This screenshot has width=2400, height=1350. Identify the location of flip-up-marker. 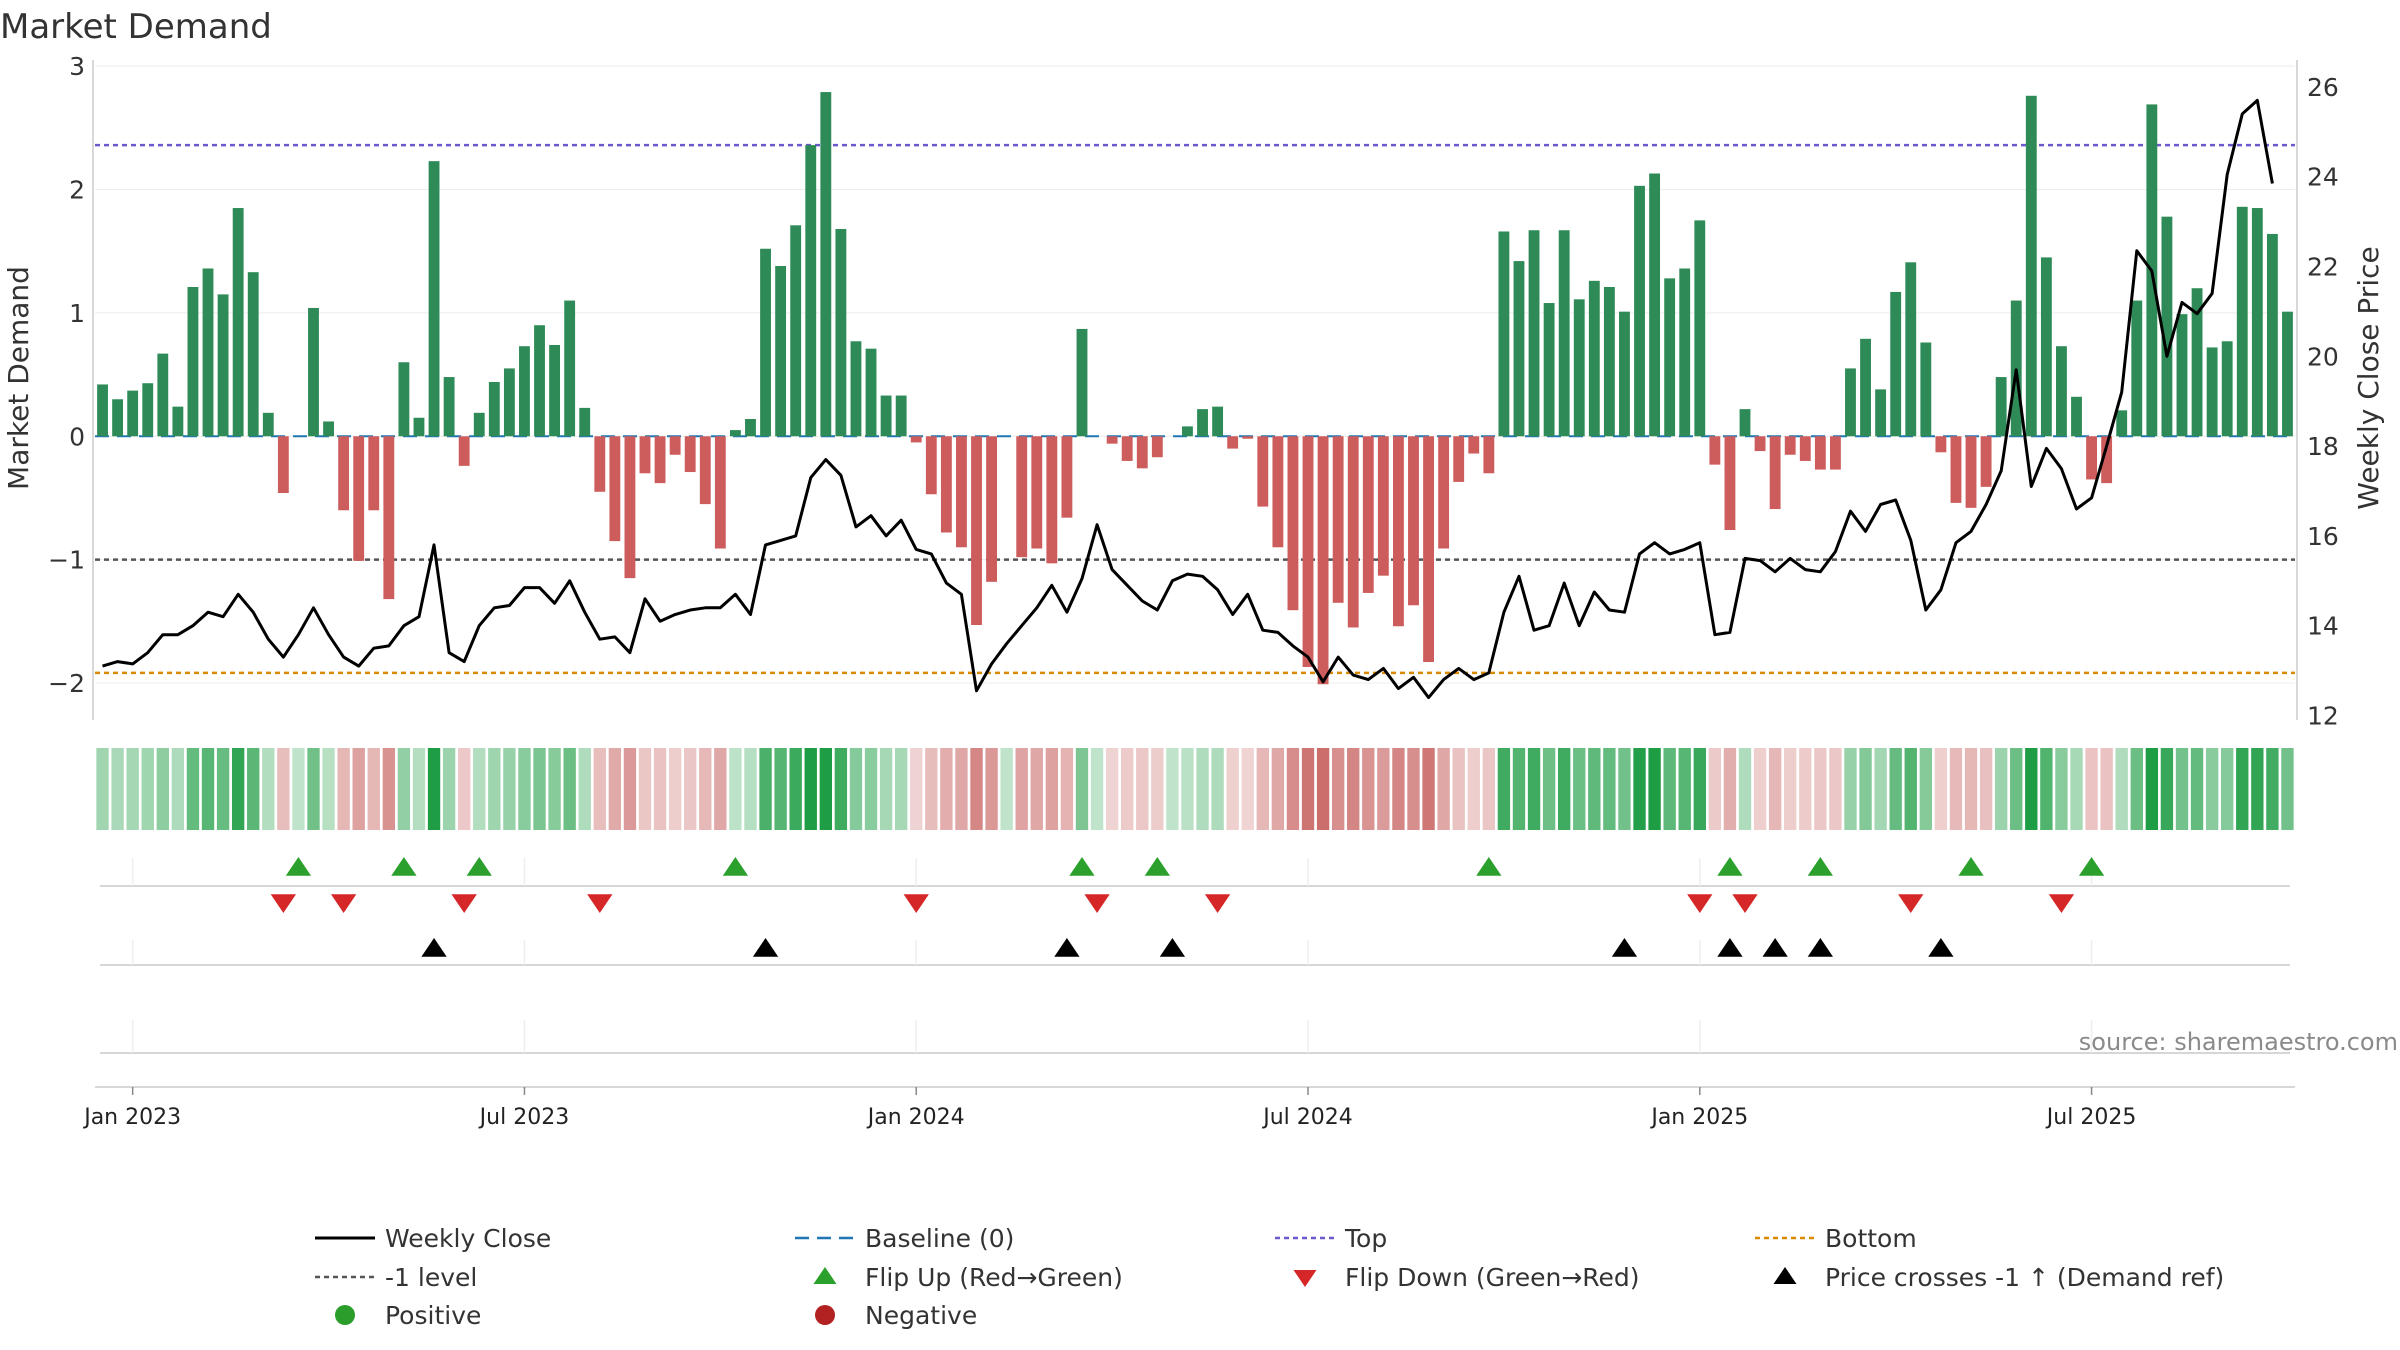
(1730, 866).